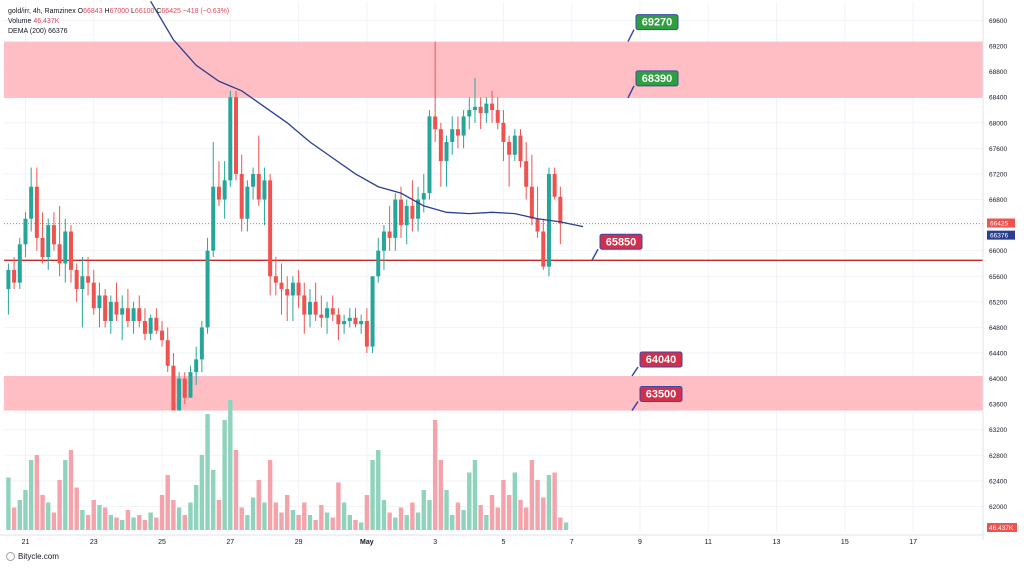 This screenshot has width=1024, height=567. I want to click on brand-logo-icon, so click(10, 556).